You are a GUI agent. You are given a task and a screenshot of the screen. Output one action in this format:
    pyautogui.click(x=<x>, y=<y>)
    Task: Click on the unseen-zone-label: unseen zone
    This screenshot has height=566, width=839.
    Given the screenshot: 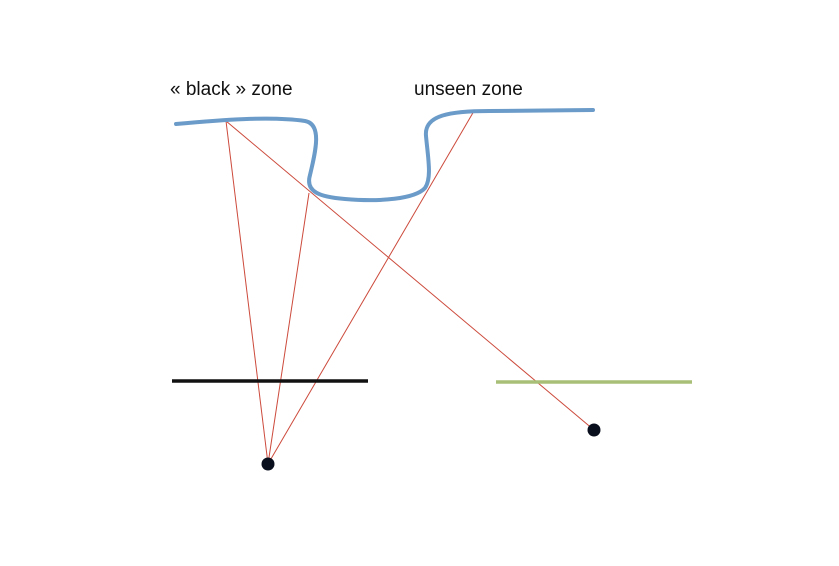 What is the action you would take?
    pyautogui.click(x=468, y=89)
    